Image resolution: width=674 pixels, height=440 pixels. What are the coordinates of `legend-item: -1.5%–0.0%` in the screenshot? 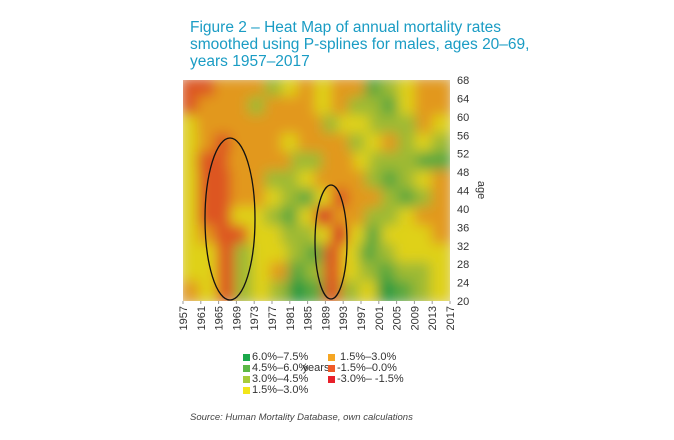 It's located at (366, 368).